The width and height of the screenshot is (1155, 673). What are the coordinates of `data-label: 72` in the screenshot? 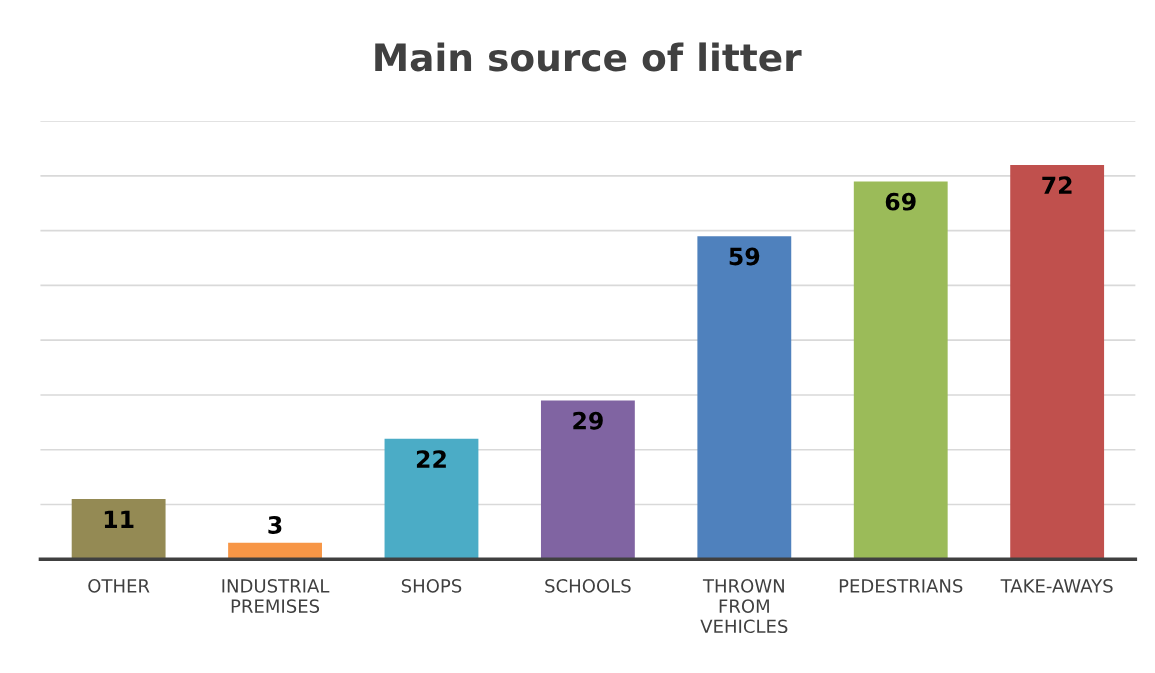 It's located at (1057, 185).